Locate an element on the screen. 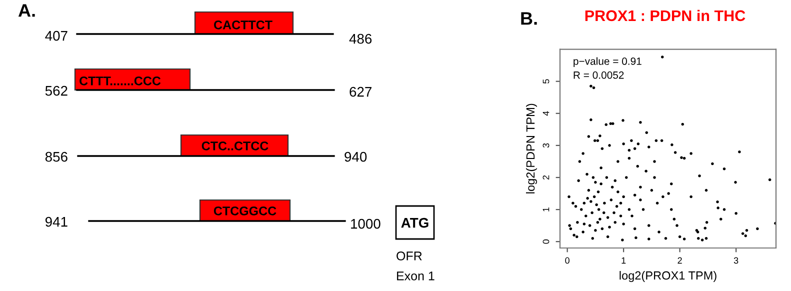  text: 627 is located at coordinates (361, 91).